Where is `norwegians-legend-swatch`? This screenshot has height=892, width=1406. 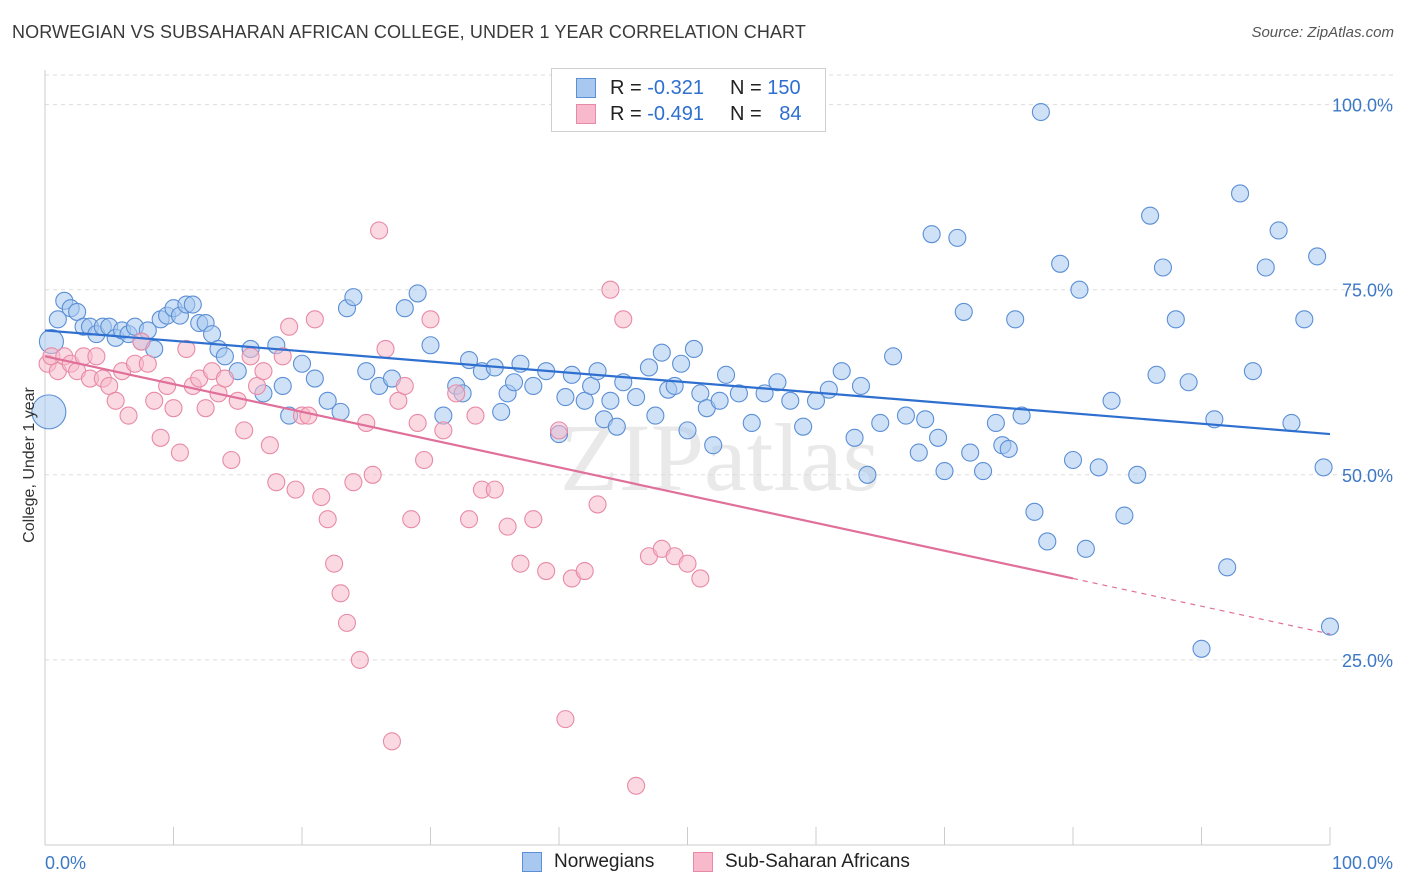
norwegians-legend-swatch is located at coordinates (532, 862).